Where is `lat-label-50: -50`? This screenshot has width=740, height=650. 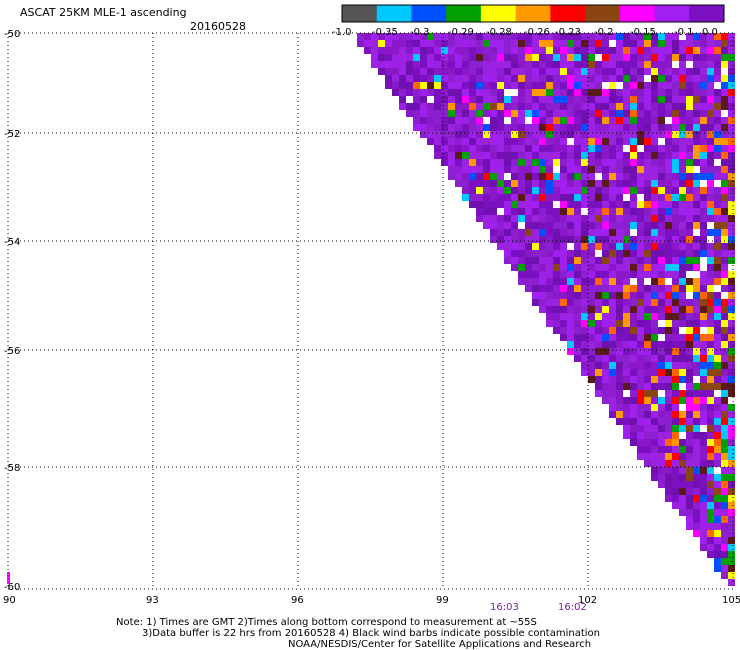 lat-label-50: -50 is located at coordinates (12, 34).